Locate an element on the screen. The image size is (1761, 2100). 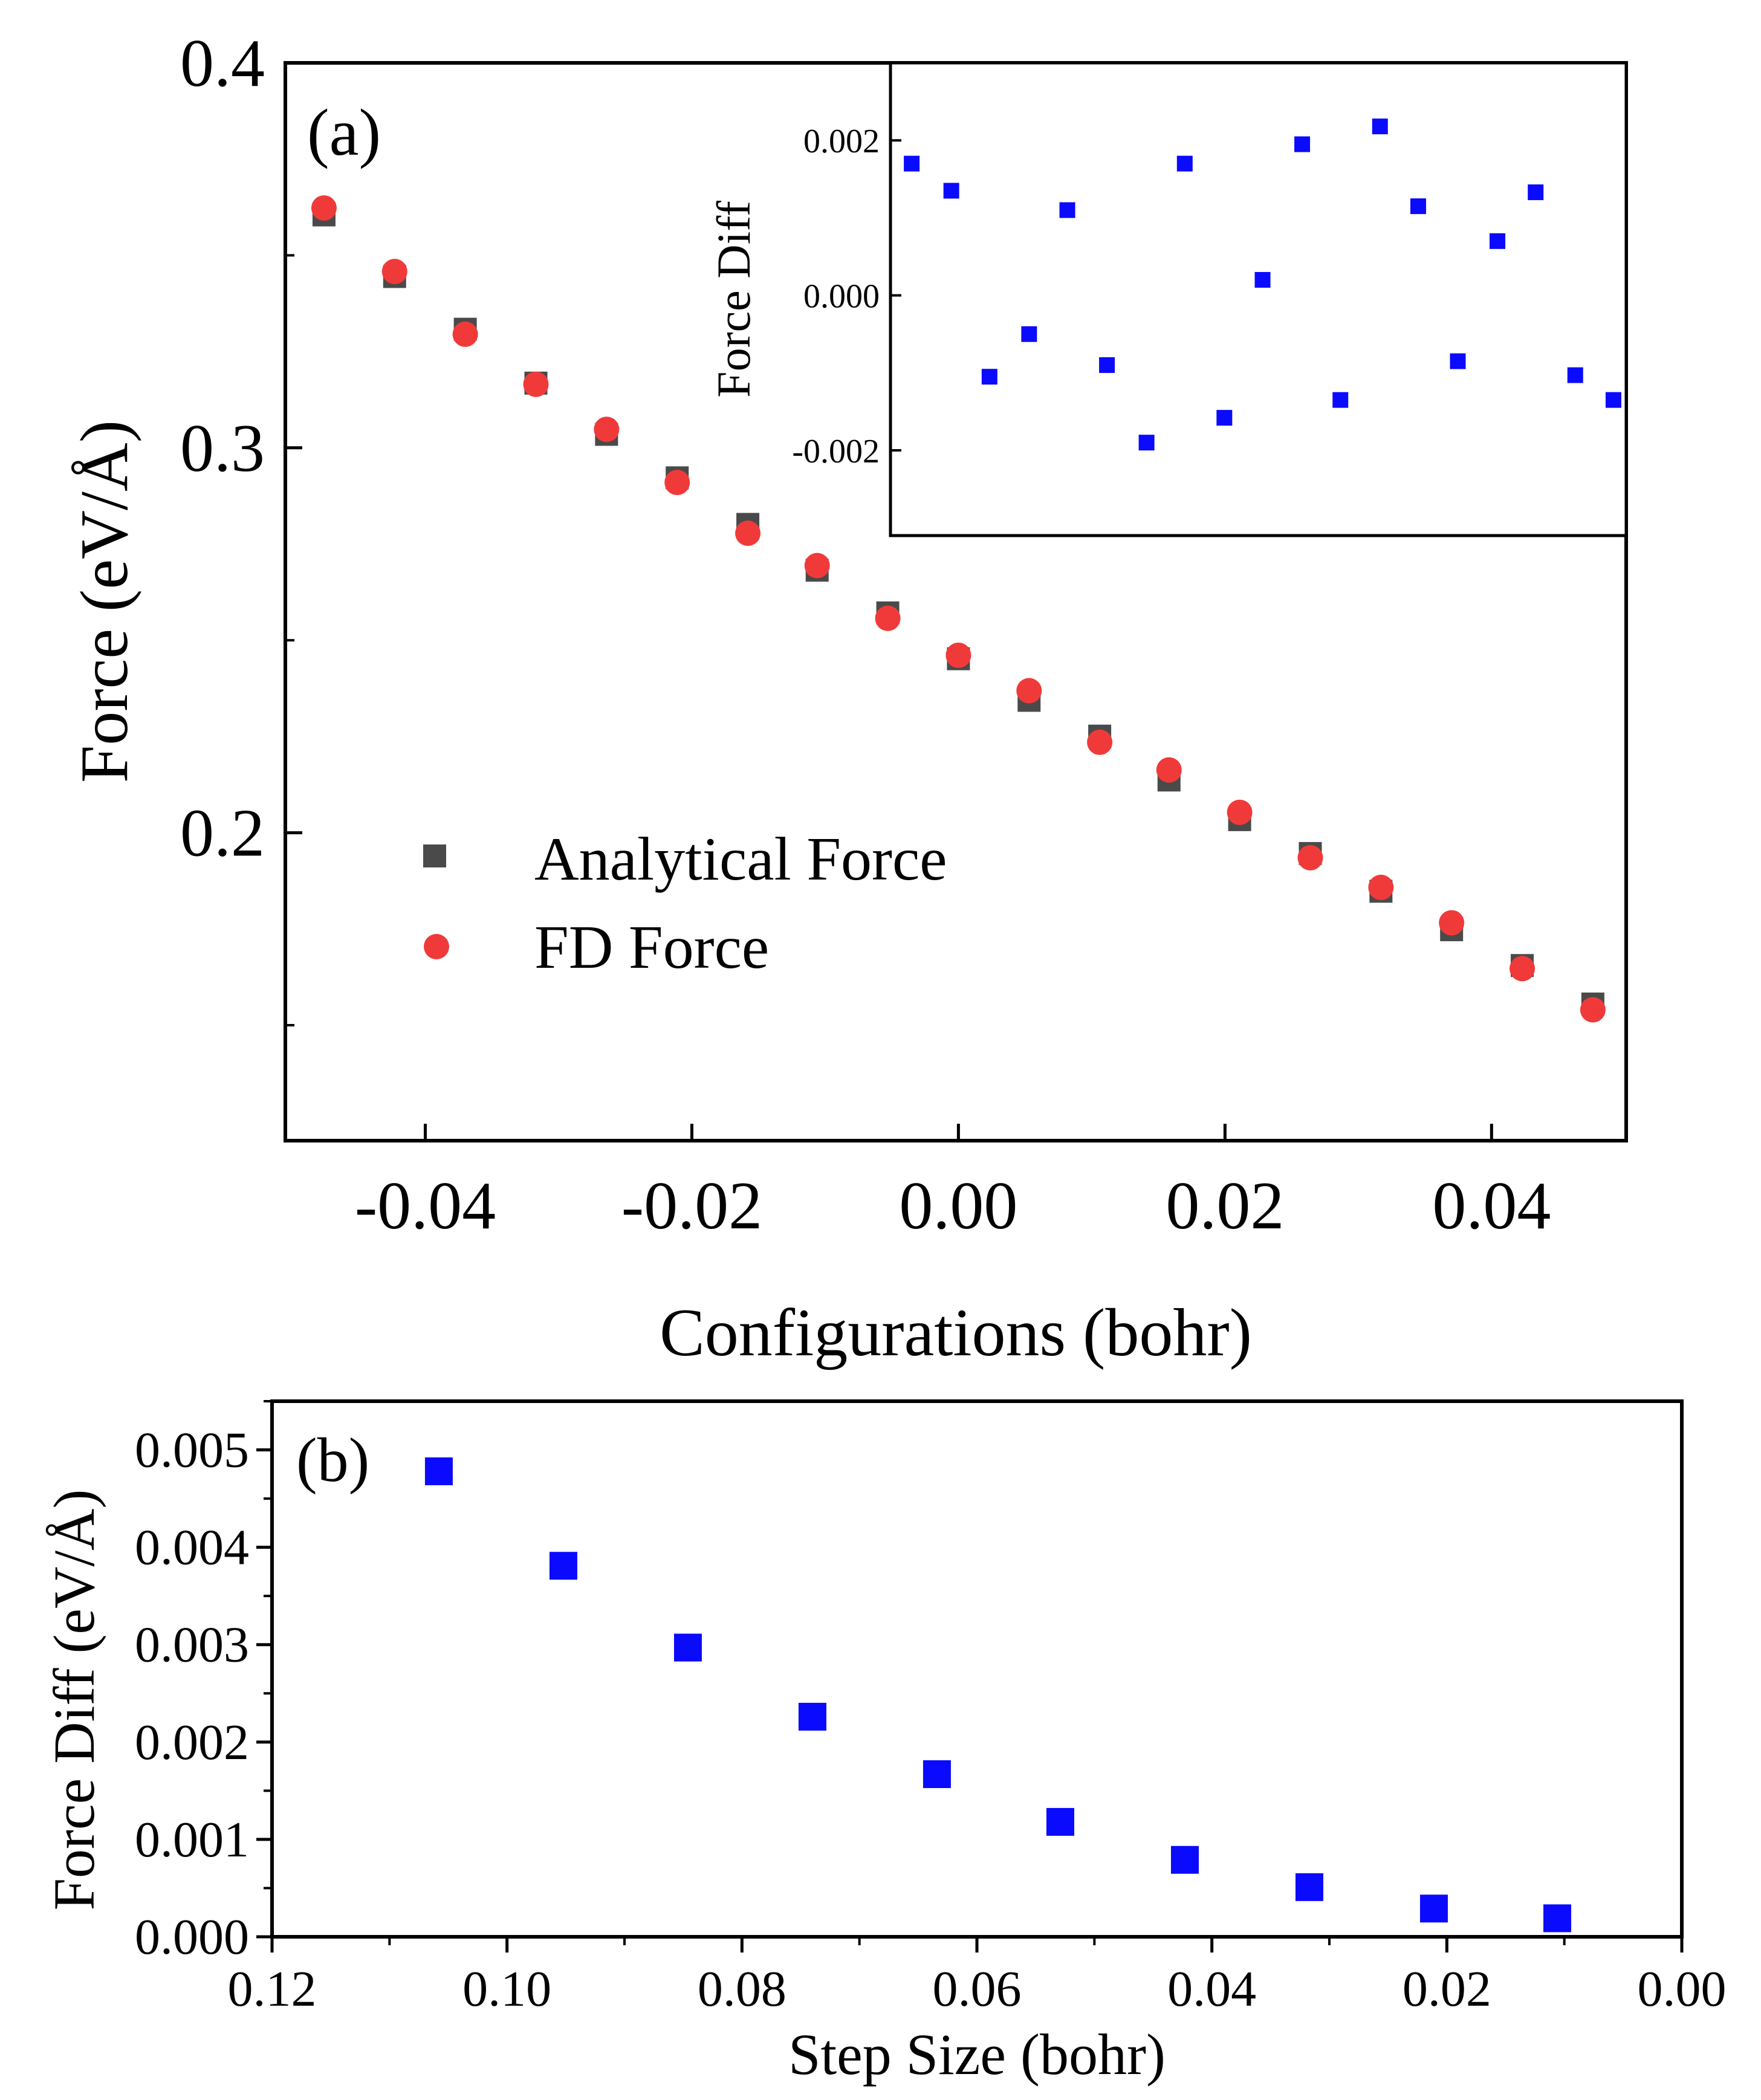
panel-b-y-tick-label: 0.005 is located at coordinates (192, 1450).